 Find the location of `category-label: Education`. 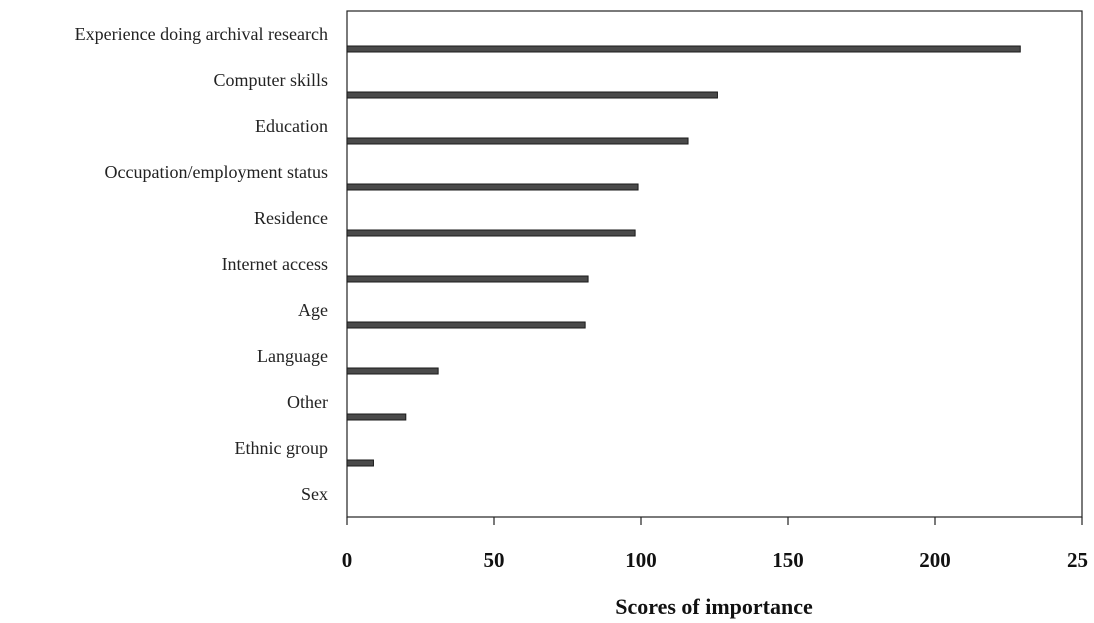

category-label: Education is located at coordinates (291, 126).